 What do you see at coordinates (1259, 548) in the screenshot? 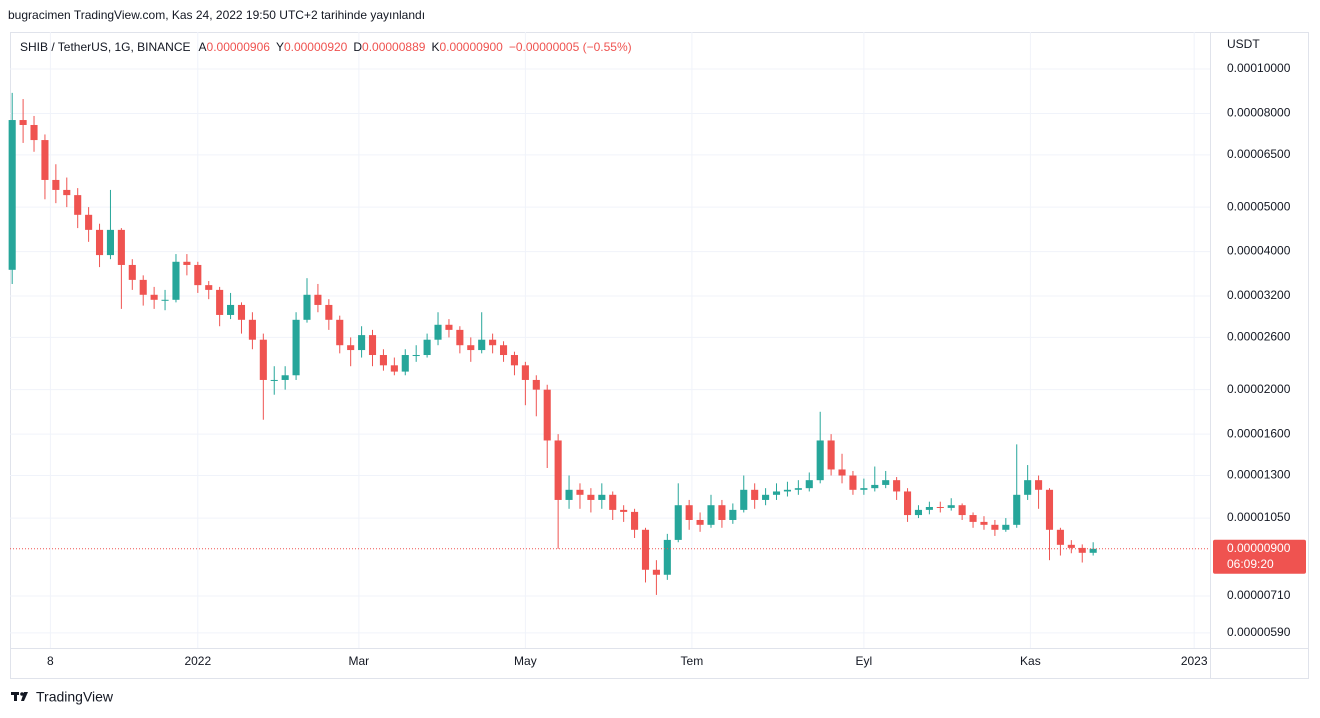
I see `last-price-label: 0.00000900` at bounding box center [1259, 548].